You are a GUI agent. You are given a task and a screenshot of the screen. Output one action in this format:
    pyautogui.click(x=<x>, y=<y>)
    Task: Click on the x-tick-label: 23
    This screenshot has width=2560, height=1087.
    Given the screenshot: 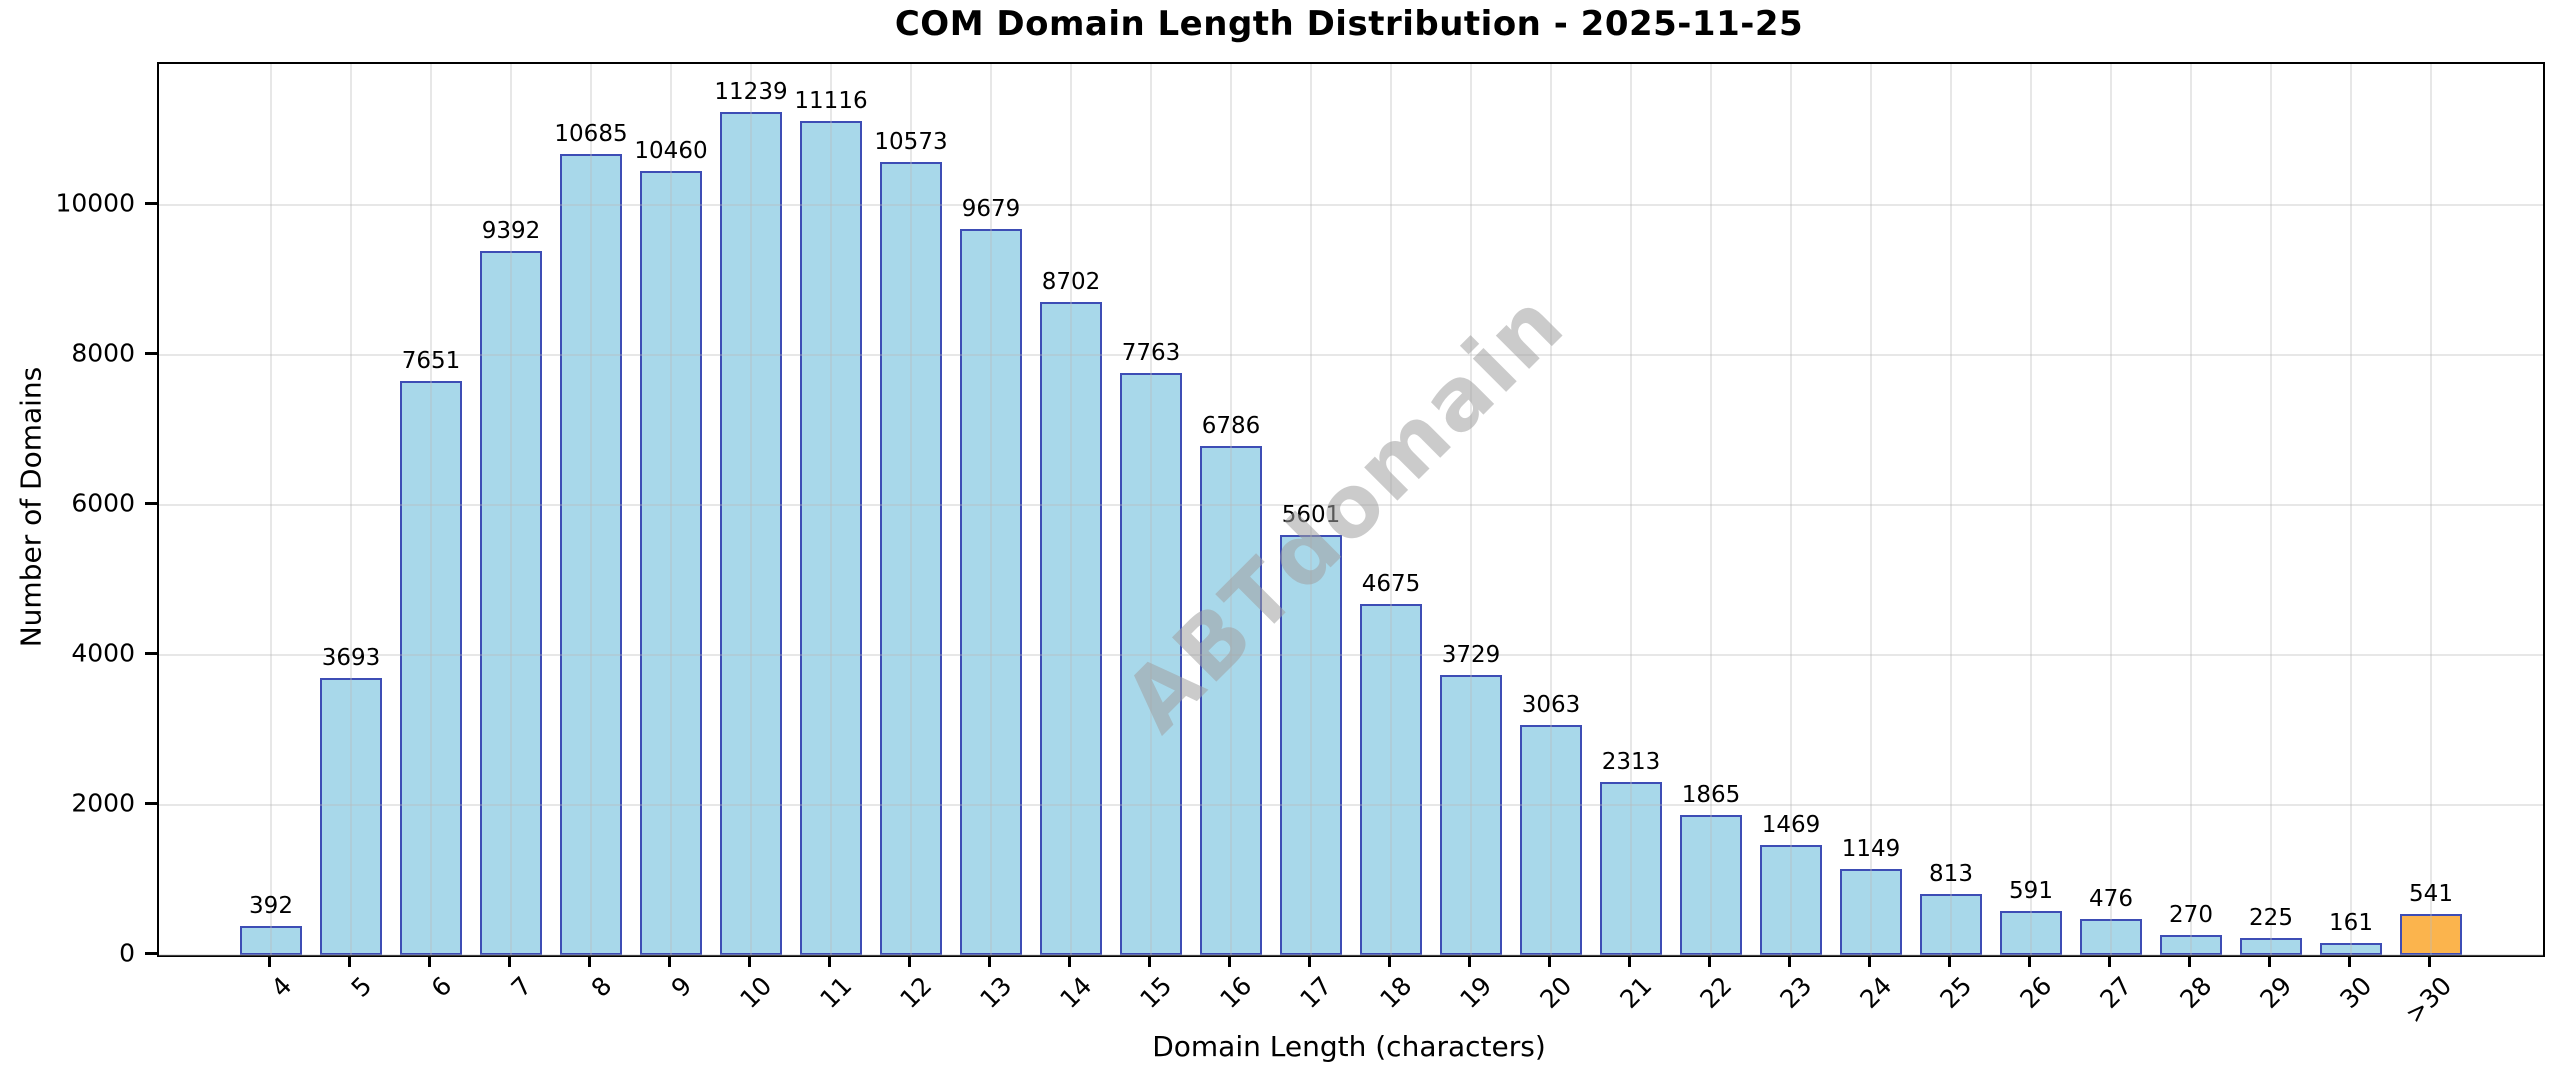 What is the action you would take?
    pyautogui.click(x=1796, y=993)
    